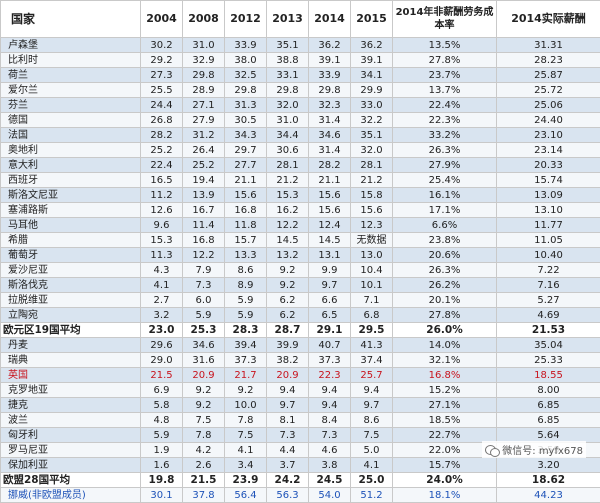  I want to click on value-cell: 13.7%, so click(445, 90).